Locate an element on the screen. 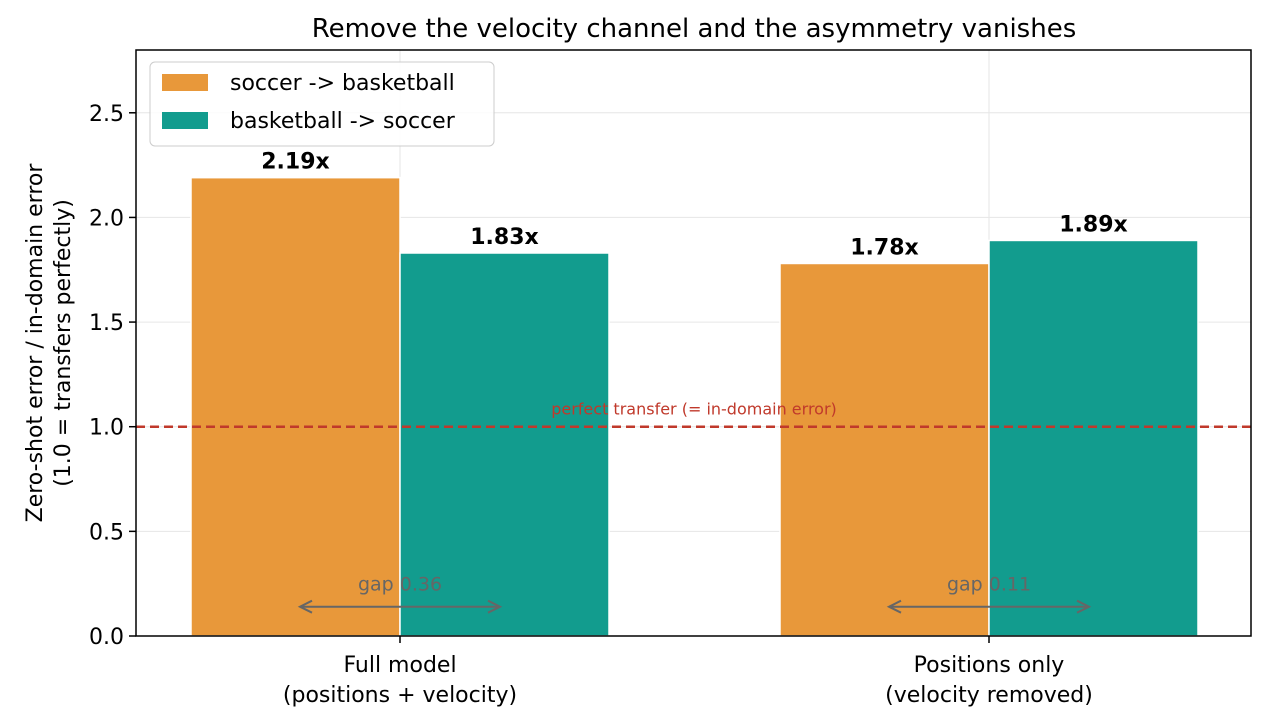 The image size is (1266, 726). y-axis-label: (1.0 = transfers perfectly) is located at coordinates (63, 343).